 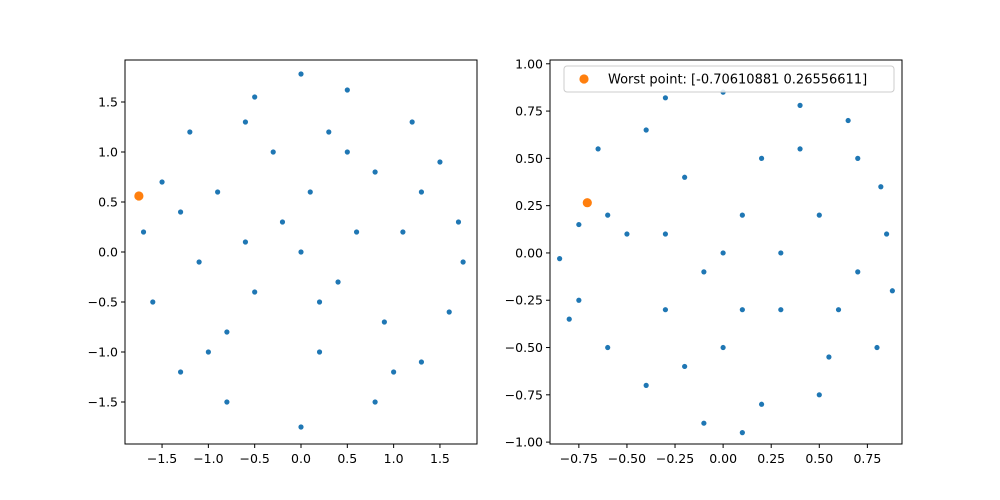 I want to click on x-tick-label: −0.25, so click(x=675, y=458).